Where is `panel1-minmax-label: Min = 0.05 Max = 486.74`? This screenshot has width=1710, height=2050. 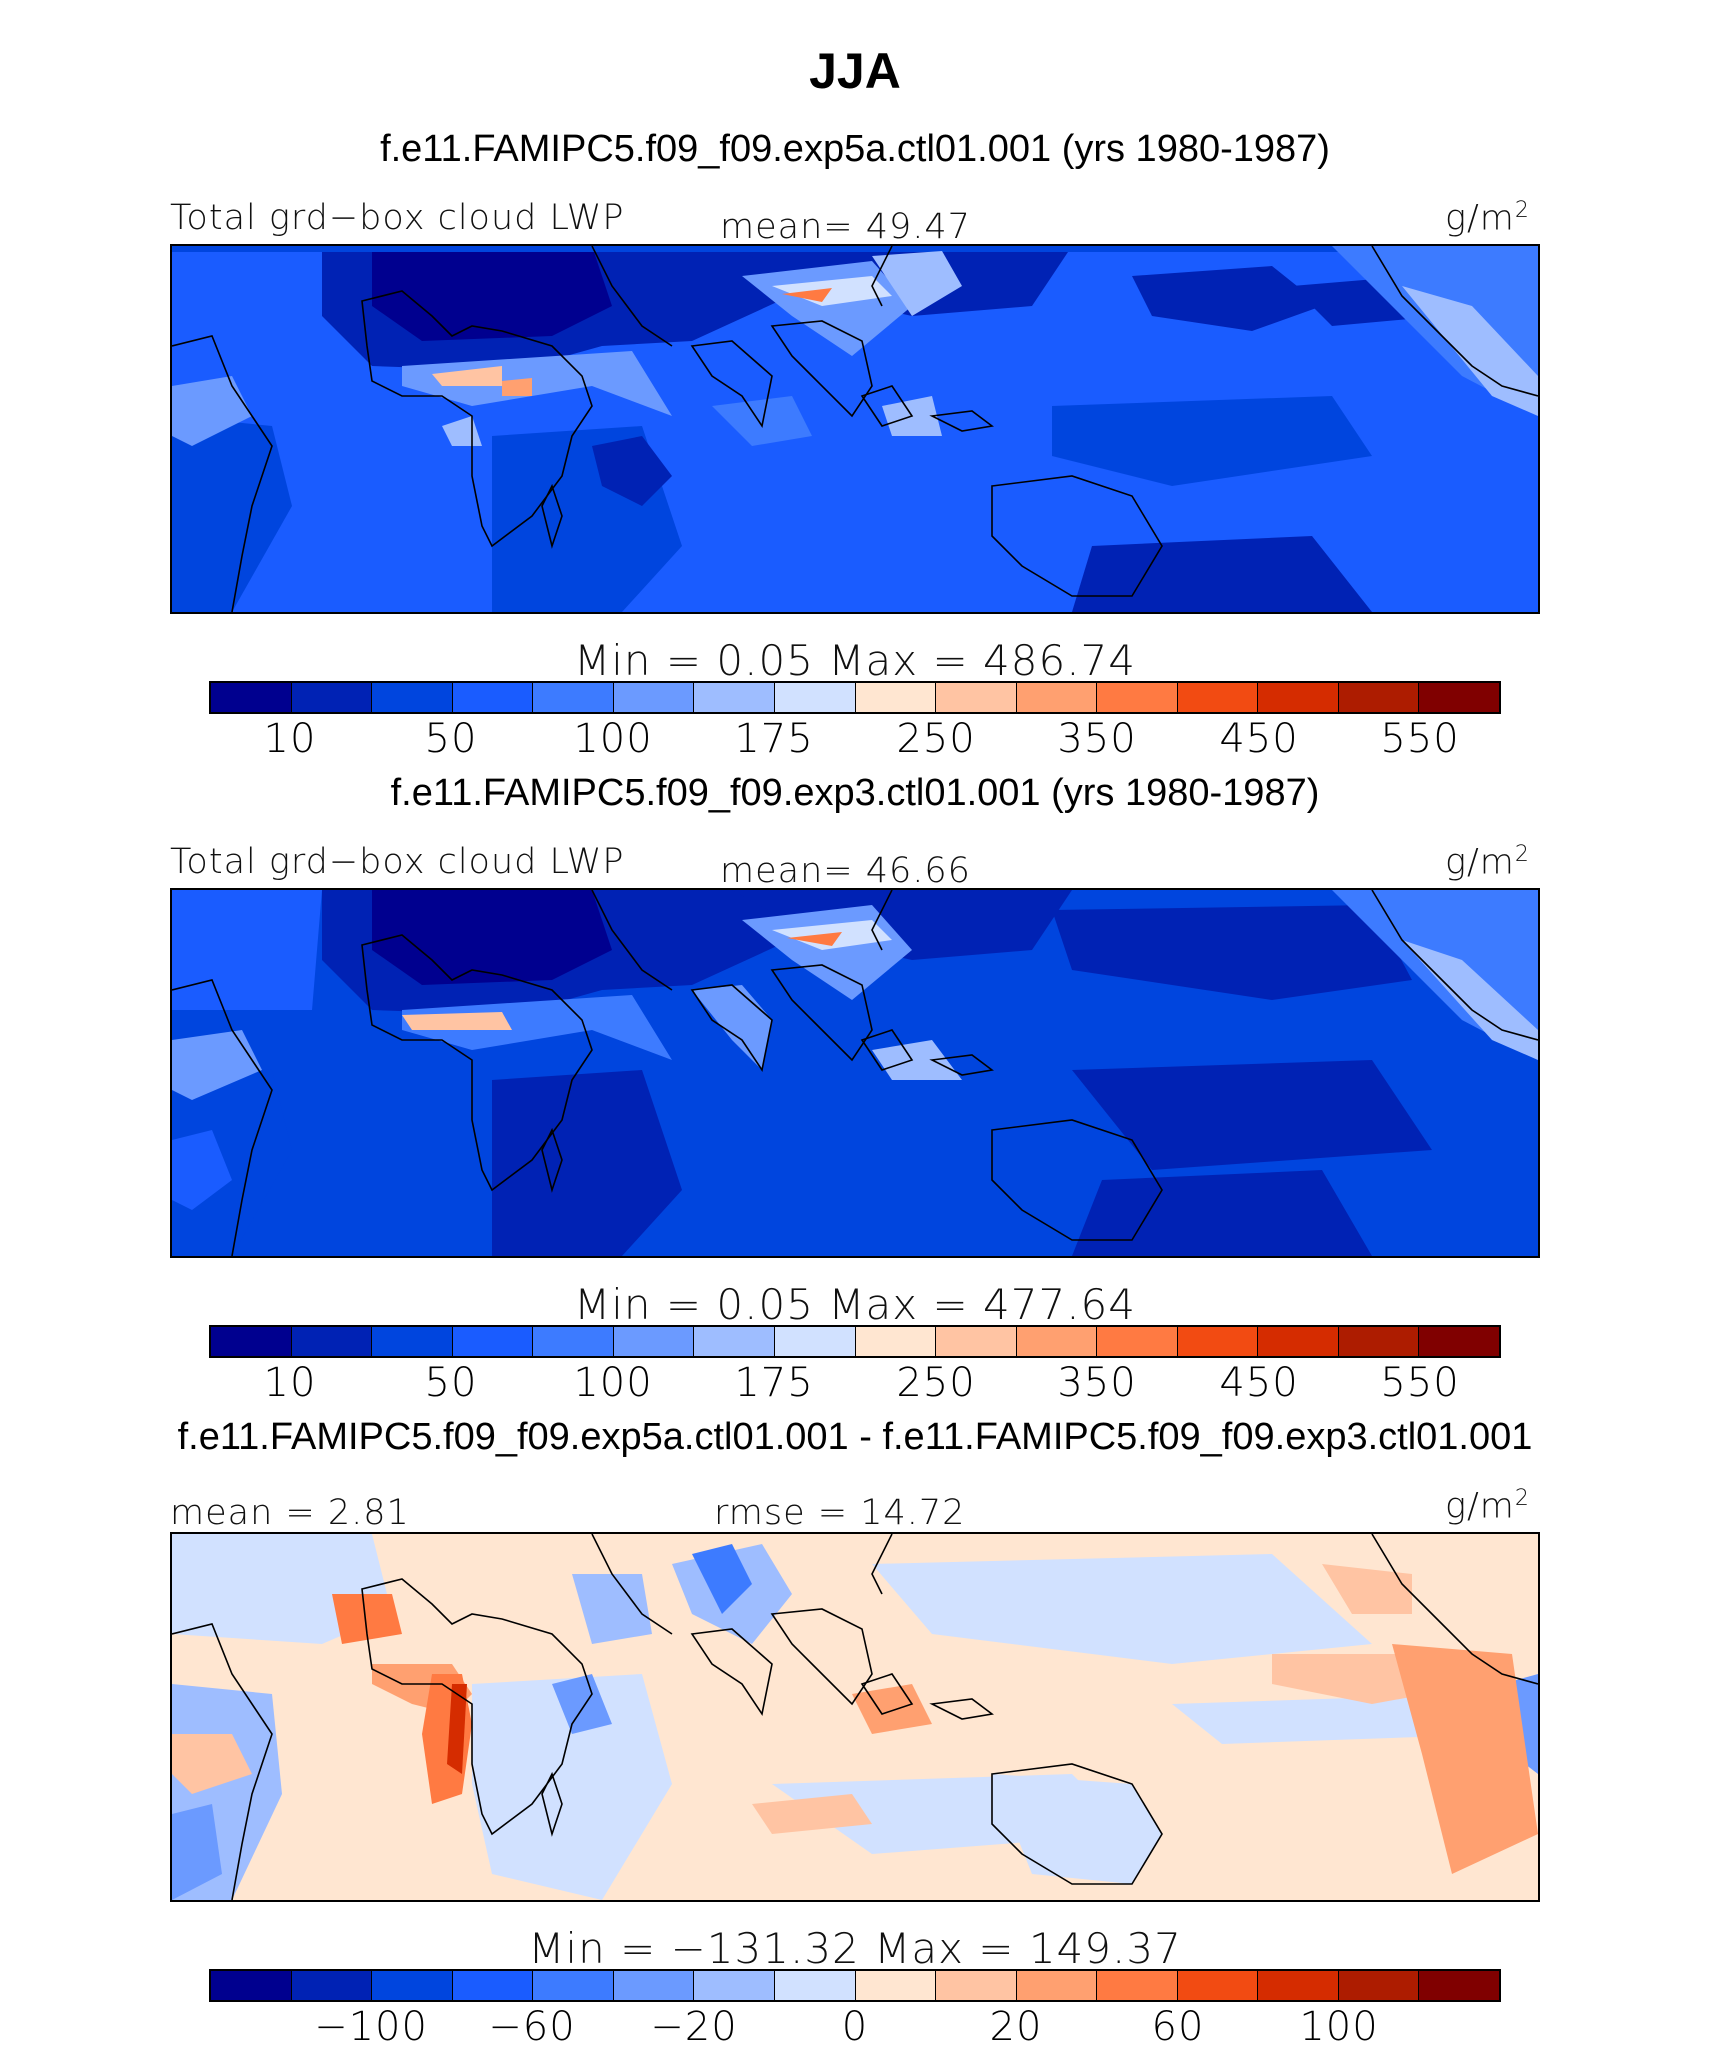 panel1-minmax-label: Min = 0.05 Max = 486.74 is located at coordinates (855, 660).